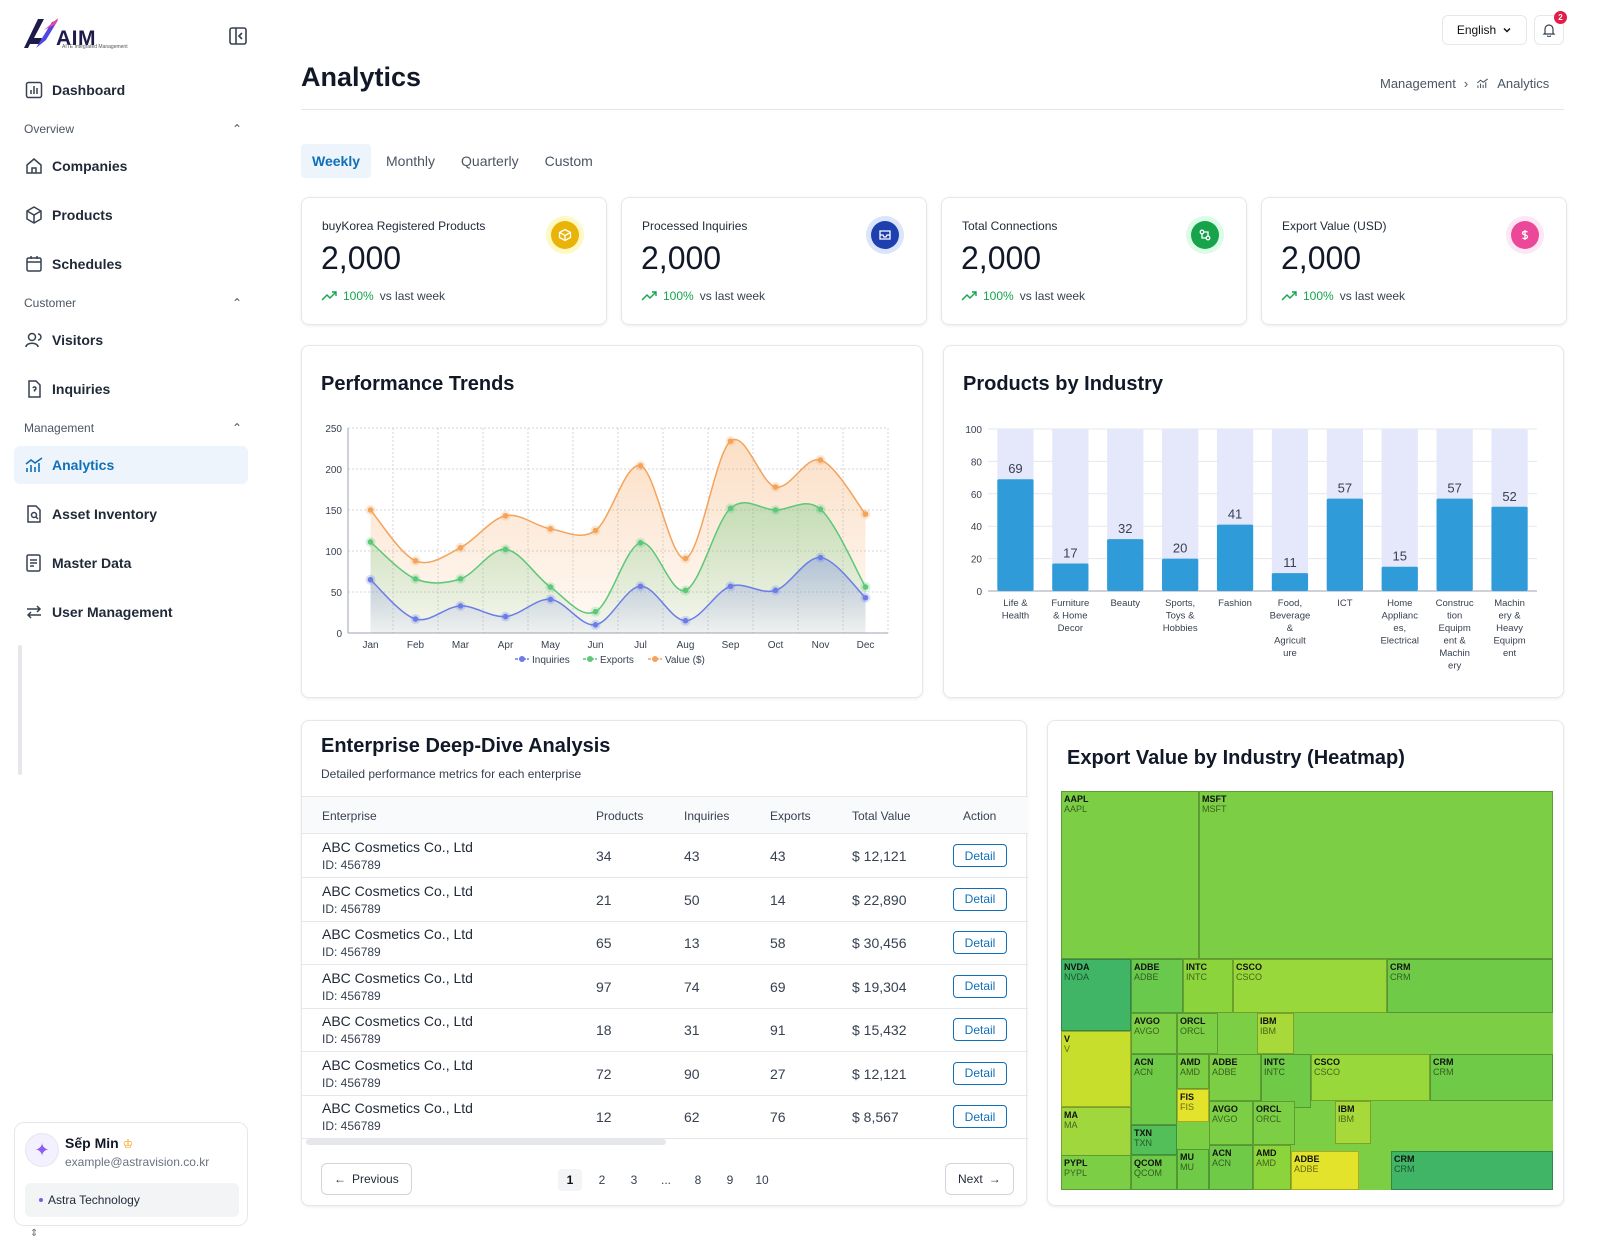 This screenshot has width=1600, height=1240. I want to click on sidebar-item-products: Products, so click(131, 215).